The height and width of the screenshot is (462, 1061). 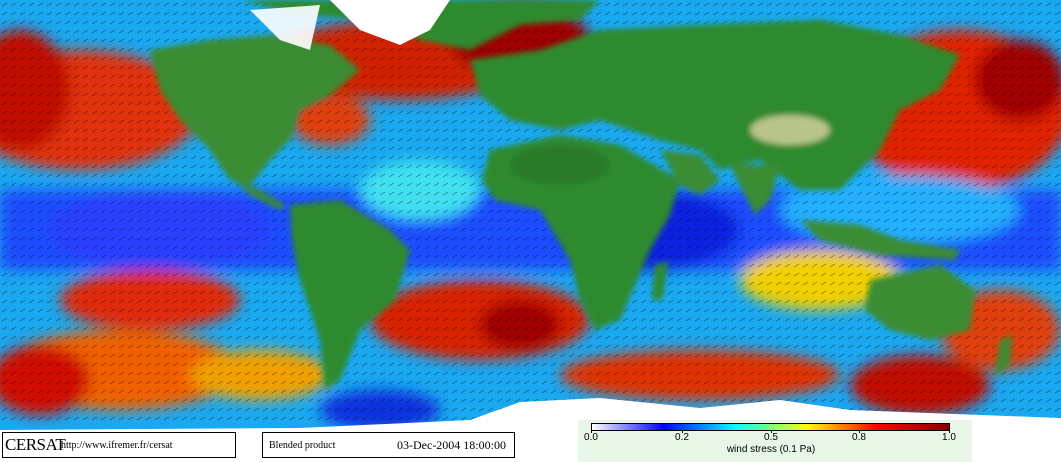 What do you see at coordinates (949, 437) in the screenshot?
I see `colorbar-tick-label: 1.0` at bounding box center [949, 437].